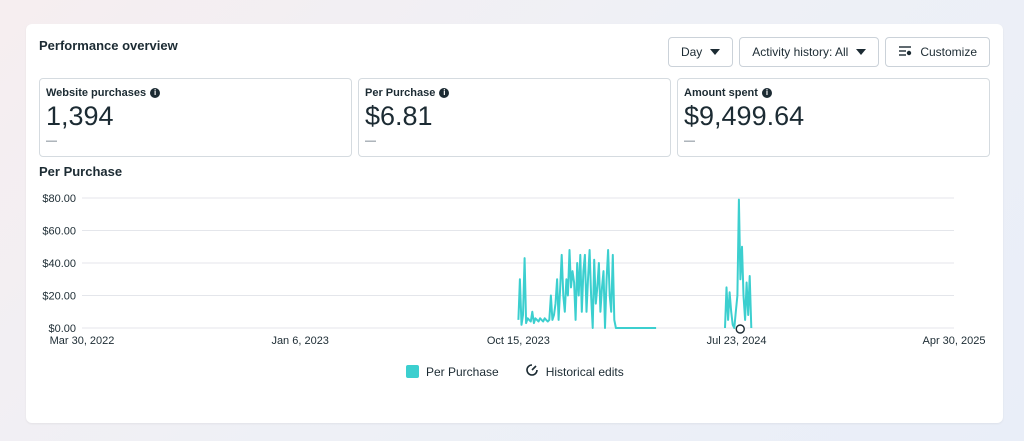 The width and height of the screenshot is (1024, 441). What do you see at coordinates (59, 297) in the screenshot?
I see `y-tick-label: $20.00` at bounding box center [59, 297].